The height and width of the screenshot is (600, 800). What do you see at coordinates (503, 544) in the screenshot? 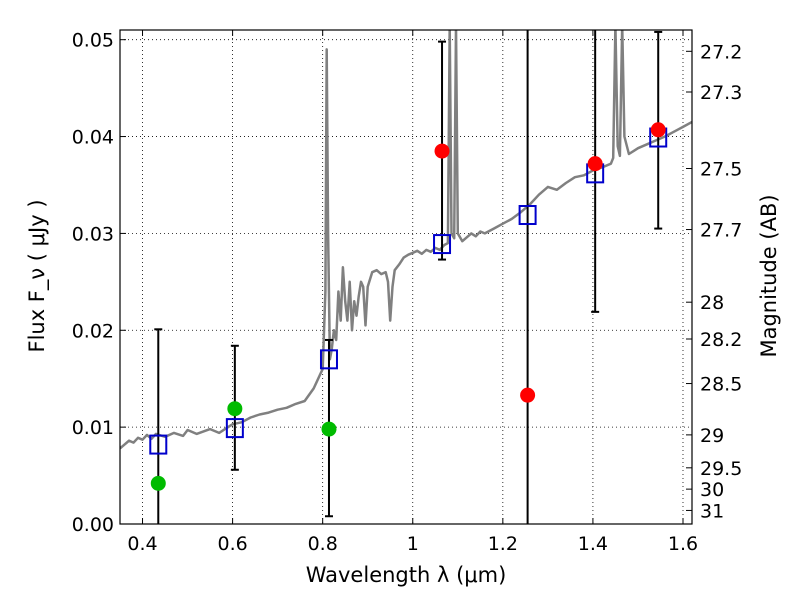
I see `x-tick-label: 1.2` at bounding box center [503, 544].